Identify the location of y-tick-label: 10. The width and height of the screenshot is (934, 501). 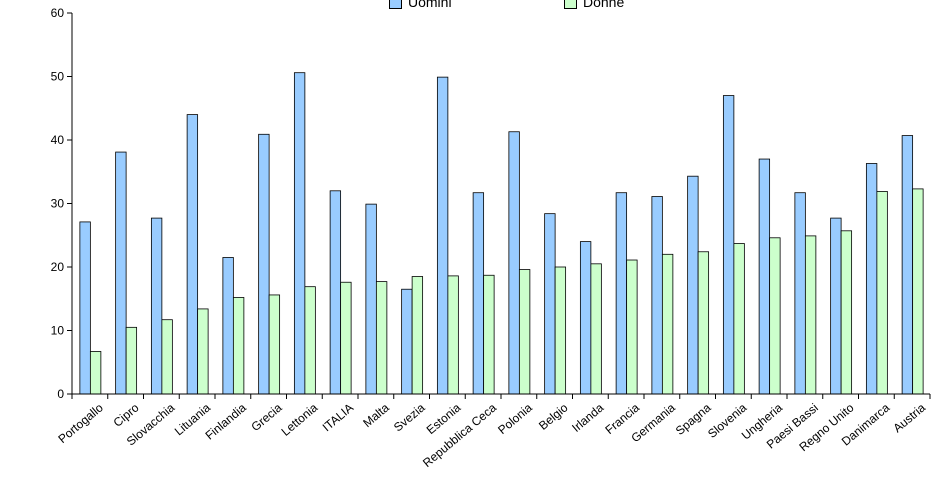
(58, 331).